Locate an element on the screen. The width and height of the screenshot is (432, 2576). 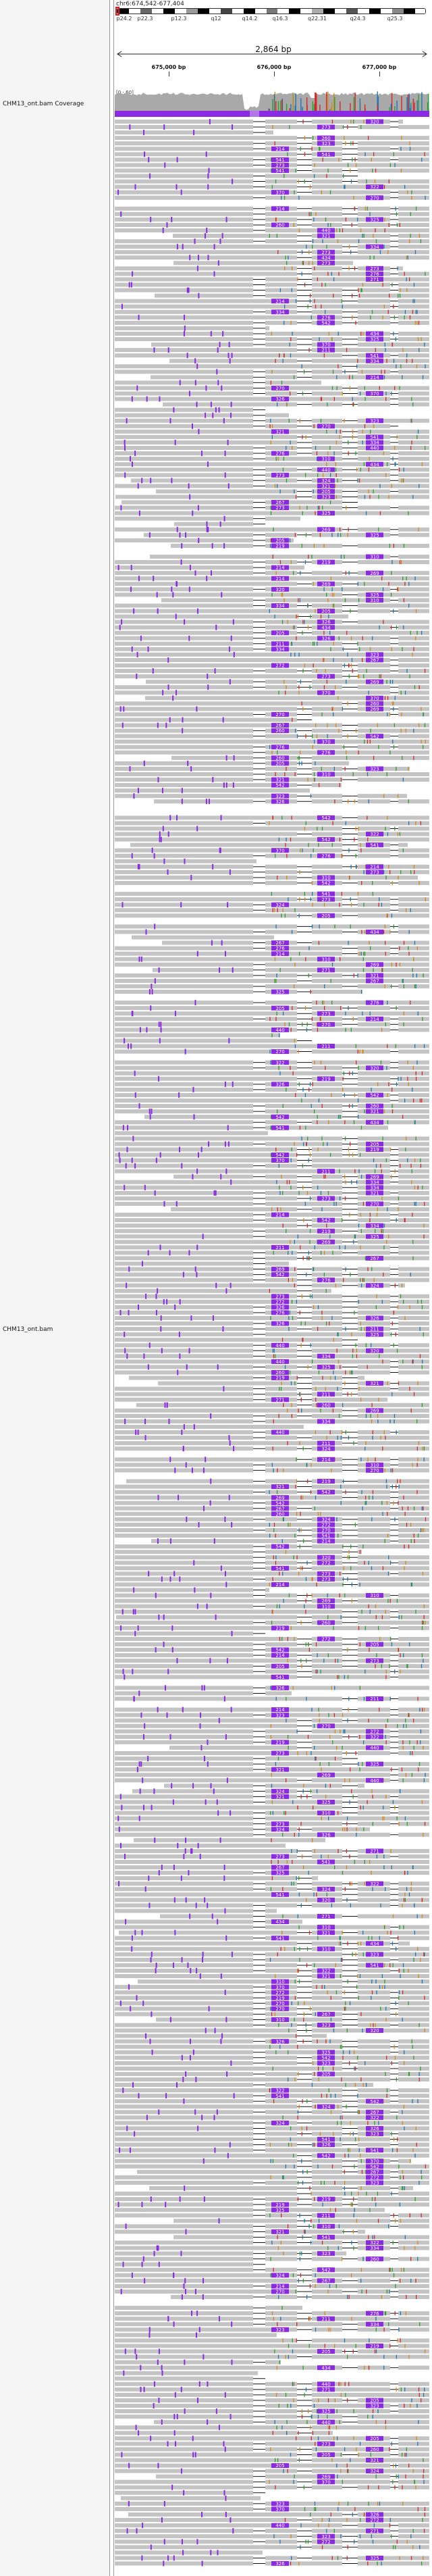
insertion-size-label: 269 is located at coordinates (325, 1601).